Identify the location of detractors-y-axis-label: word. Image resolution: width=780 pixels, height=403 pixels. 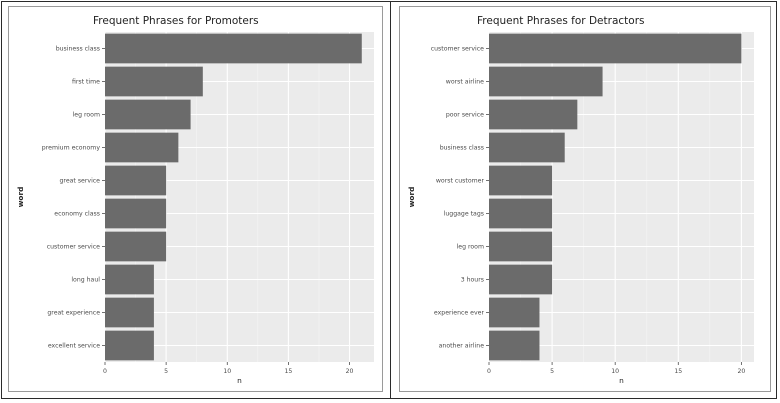
(411, 197).